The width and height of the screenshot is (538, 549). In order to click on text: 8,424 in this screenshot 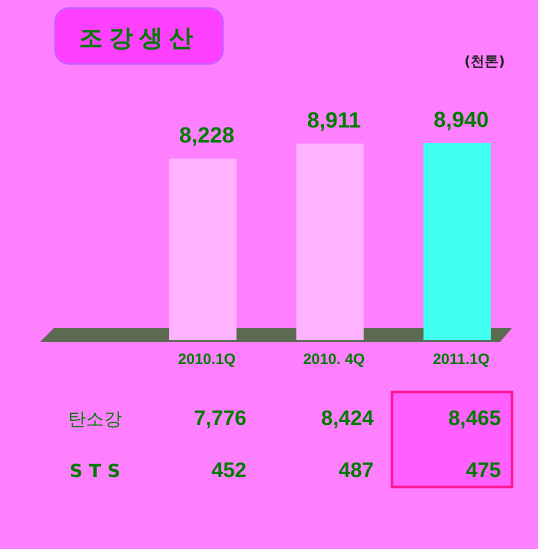, I will do `click(347, 418)`.